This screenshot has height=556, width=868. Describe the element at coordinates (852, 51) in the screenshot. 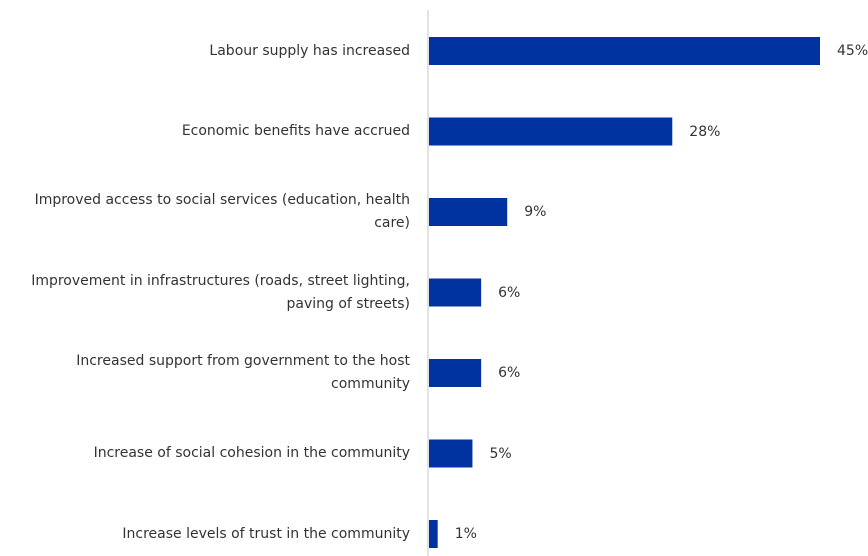

I see `value-label-1: 45%` at that location.